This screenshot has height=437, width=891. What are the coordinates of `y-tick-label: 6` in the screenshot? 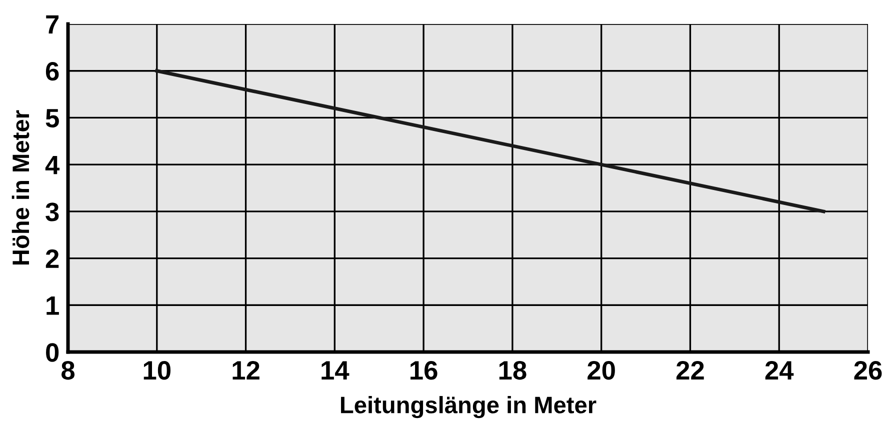 It's located at (52, 71).